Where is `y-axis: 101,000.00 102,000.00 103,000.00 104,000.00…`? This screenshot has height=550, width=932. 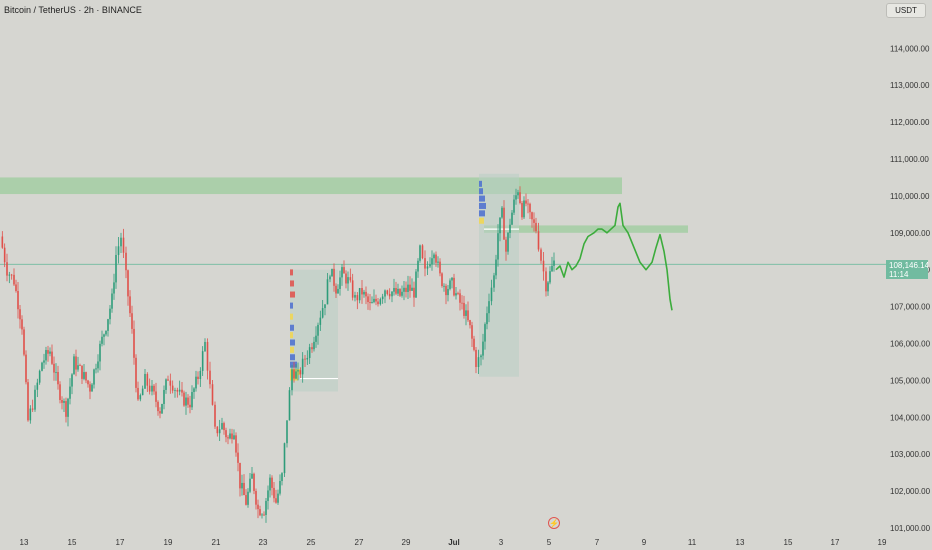 y-axis: 101,000.00 102,000.00 103,000.00 104,000.00… is located at coordinates (910, 288).